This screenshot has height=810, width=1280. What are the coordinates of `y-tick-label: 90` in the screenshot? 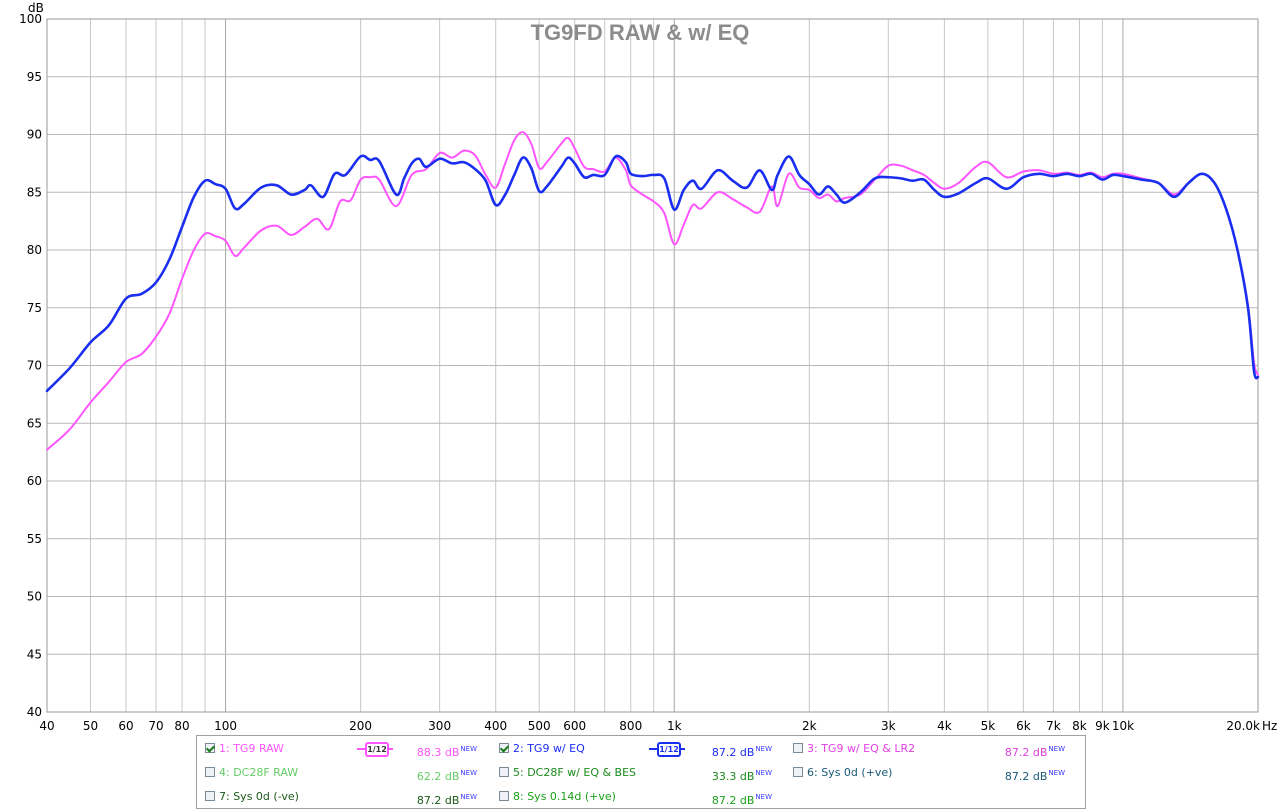 It's located at (34, 135).